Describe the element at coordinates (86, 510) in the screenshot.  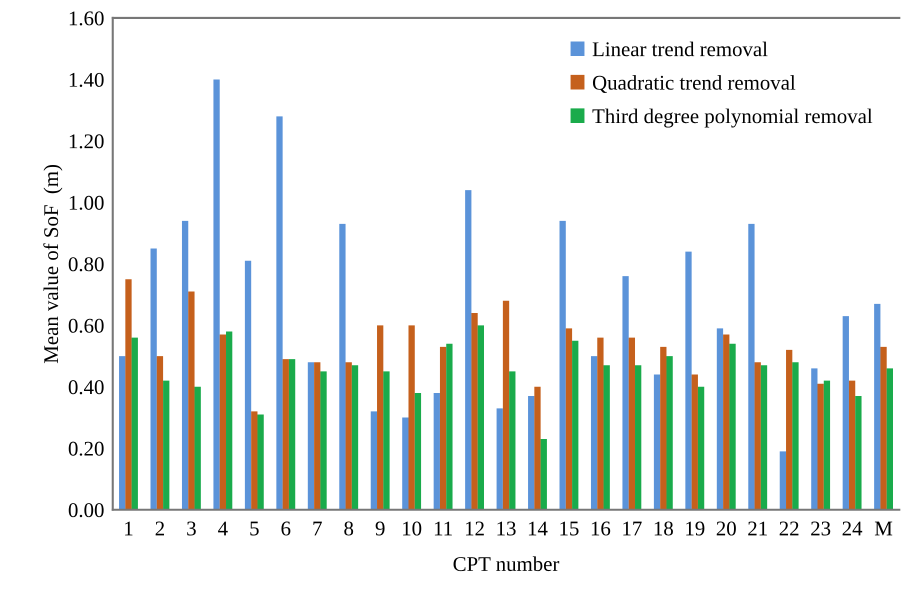
I see `y-tick-label: 0.00` at that location.